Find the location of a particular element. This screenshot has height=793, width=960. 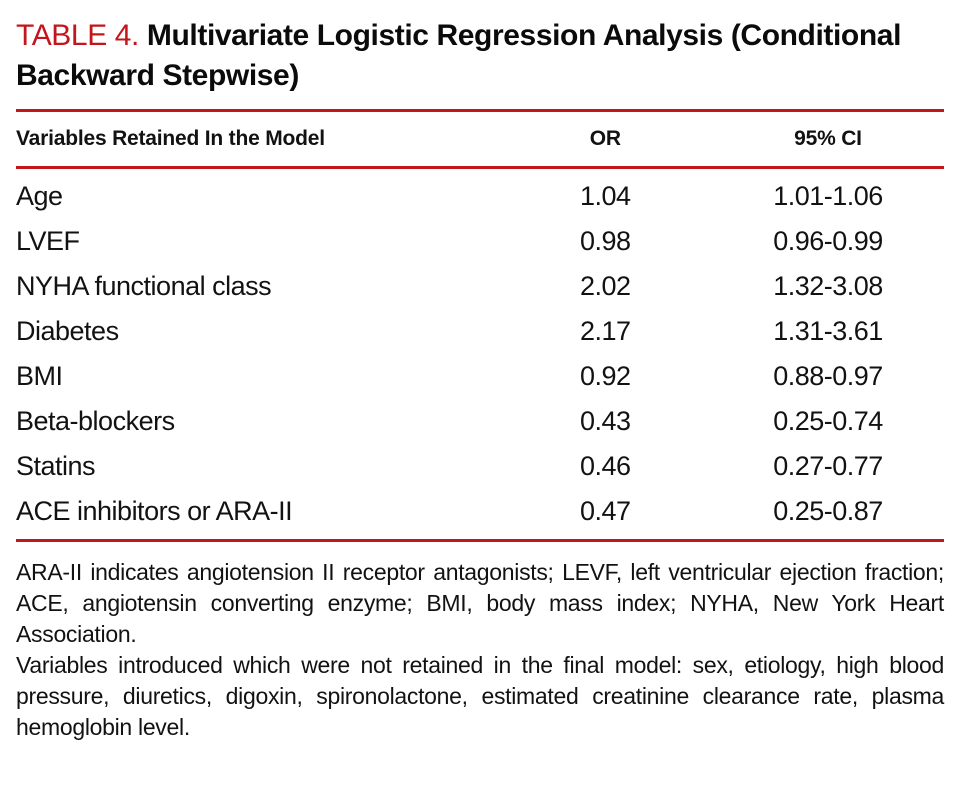

ci-cell: 0.25-0.74 is located at coordinates (828, 421).